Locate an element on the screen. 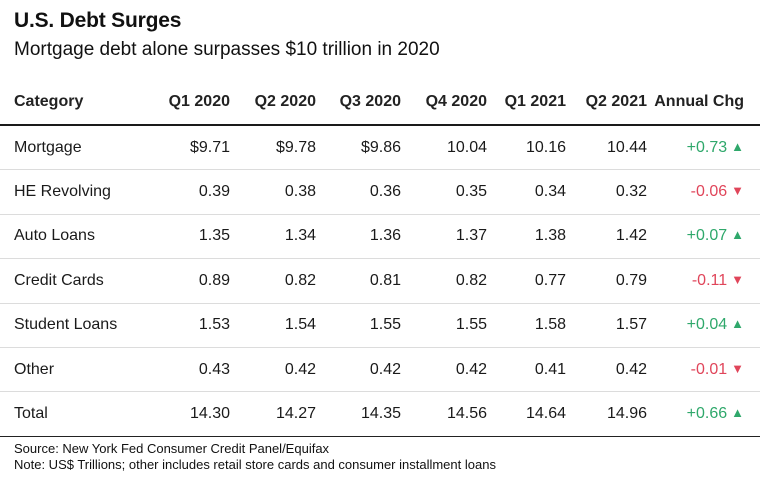 The width and height of the screenshot is (760, 485). table-cell: $9.71 is located at coordinates (187, 148).